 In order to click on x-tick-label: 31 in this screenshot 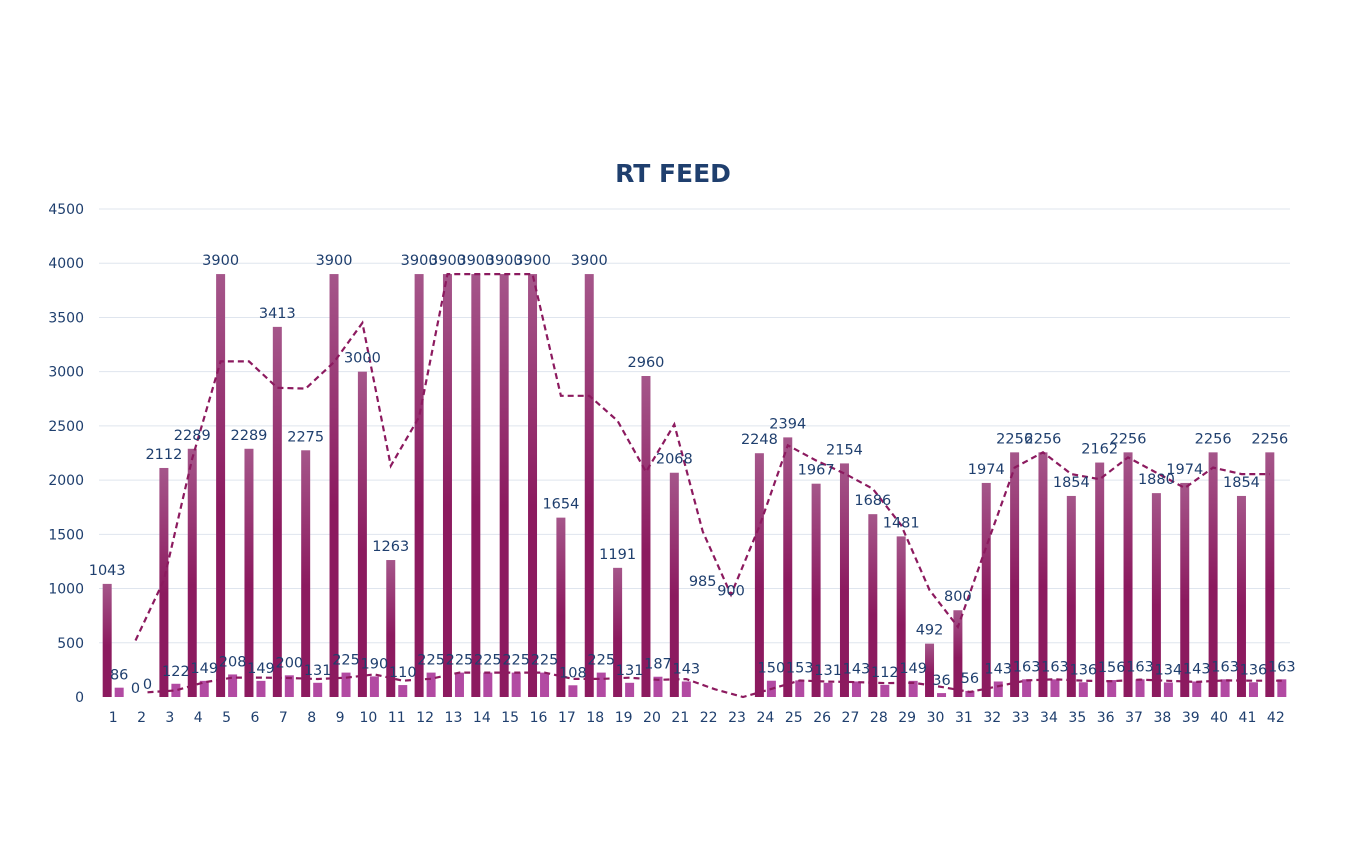, I will do `click(964, 718)`.